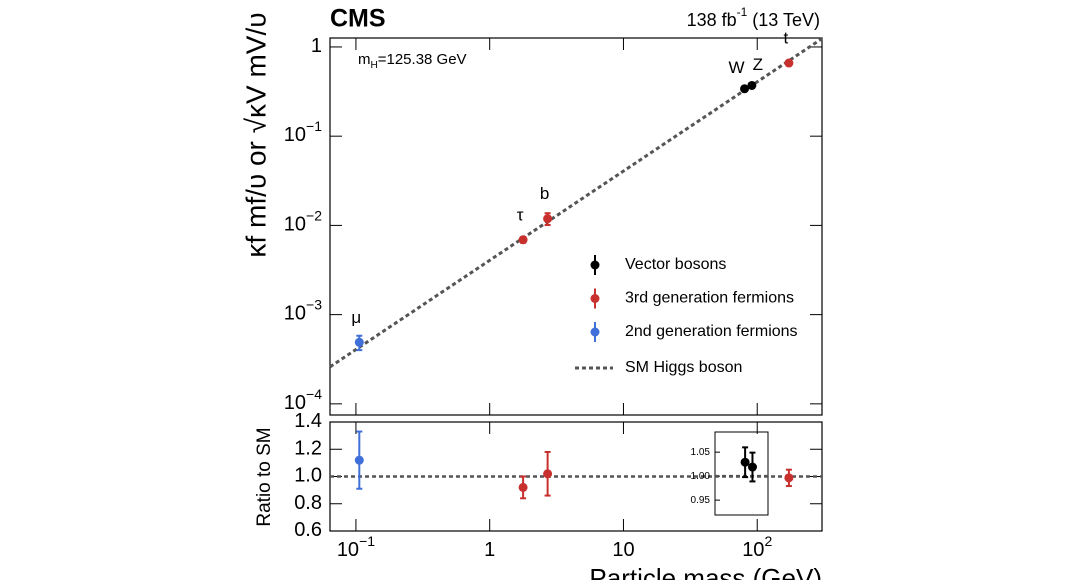 The image size is (1068, 580). Describe the element at coordinates (742, 12) in the screenshot. I see `lumi-exp: -1` at that location.